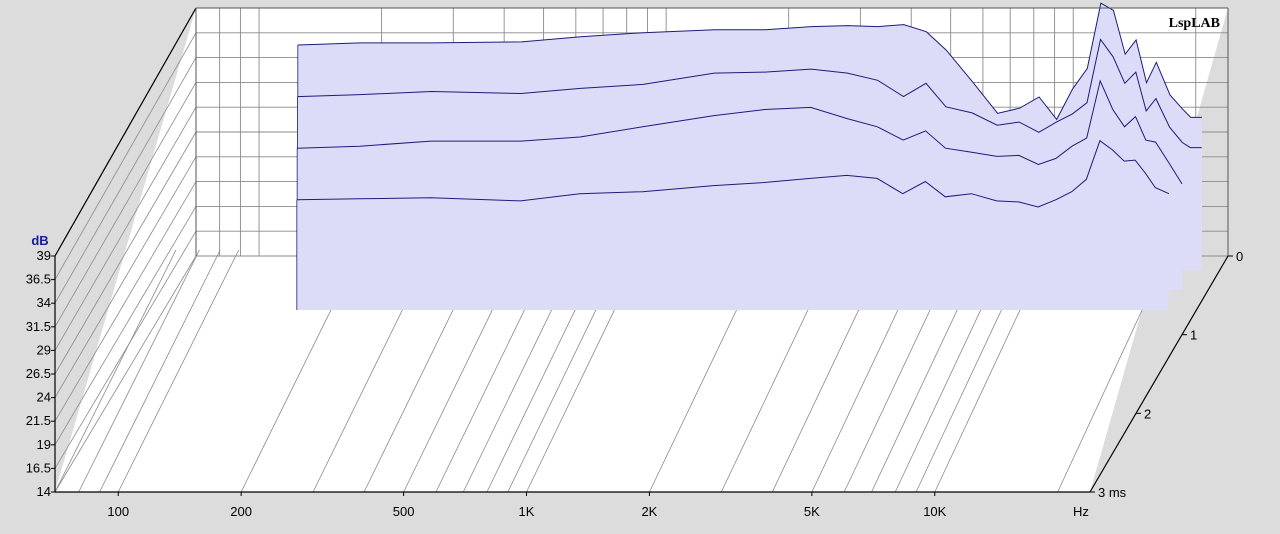 This screenshot has width=1280, height=534. What do you see at coordinates (44, 491) in the screenshot?
I see `y-tick-label: 14` at bounding box center [44, 491].